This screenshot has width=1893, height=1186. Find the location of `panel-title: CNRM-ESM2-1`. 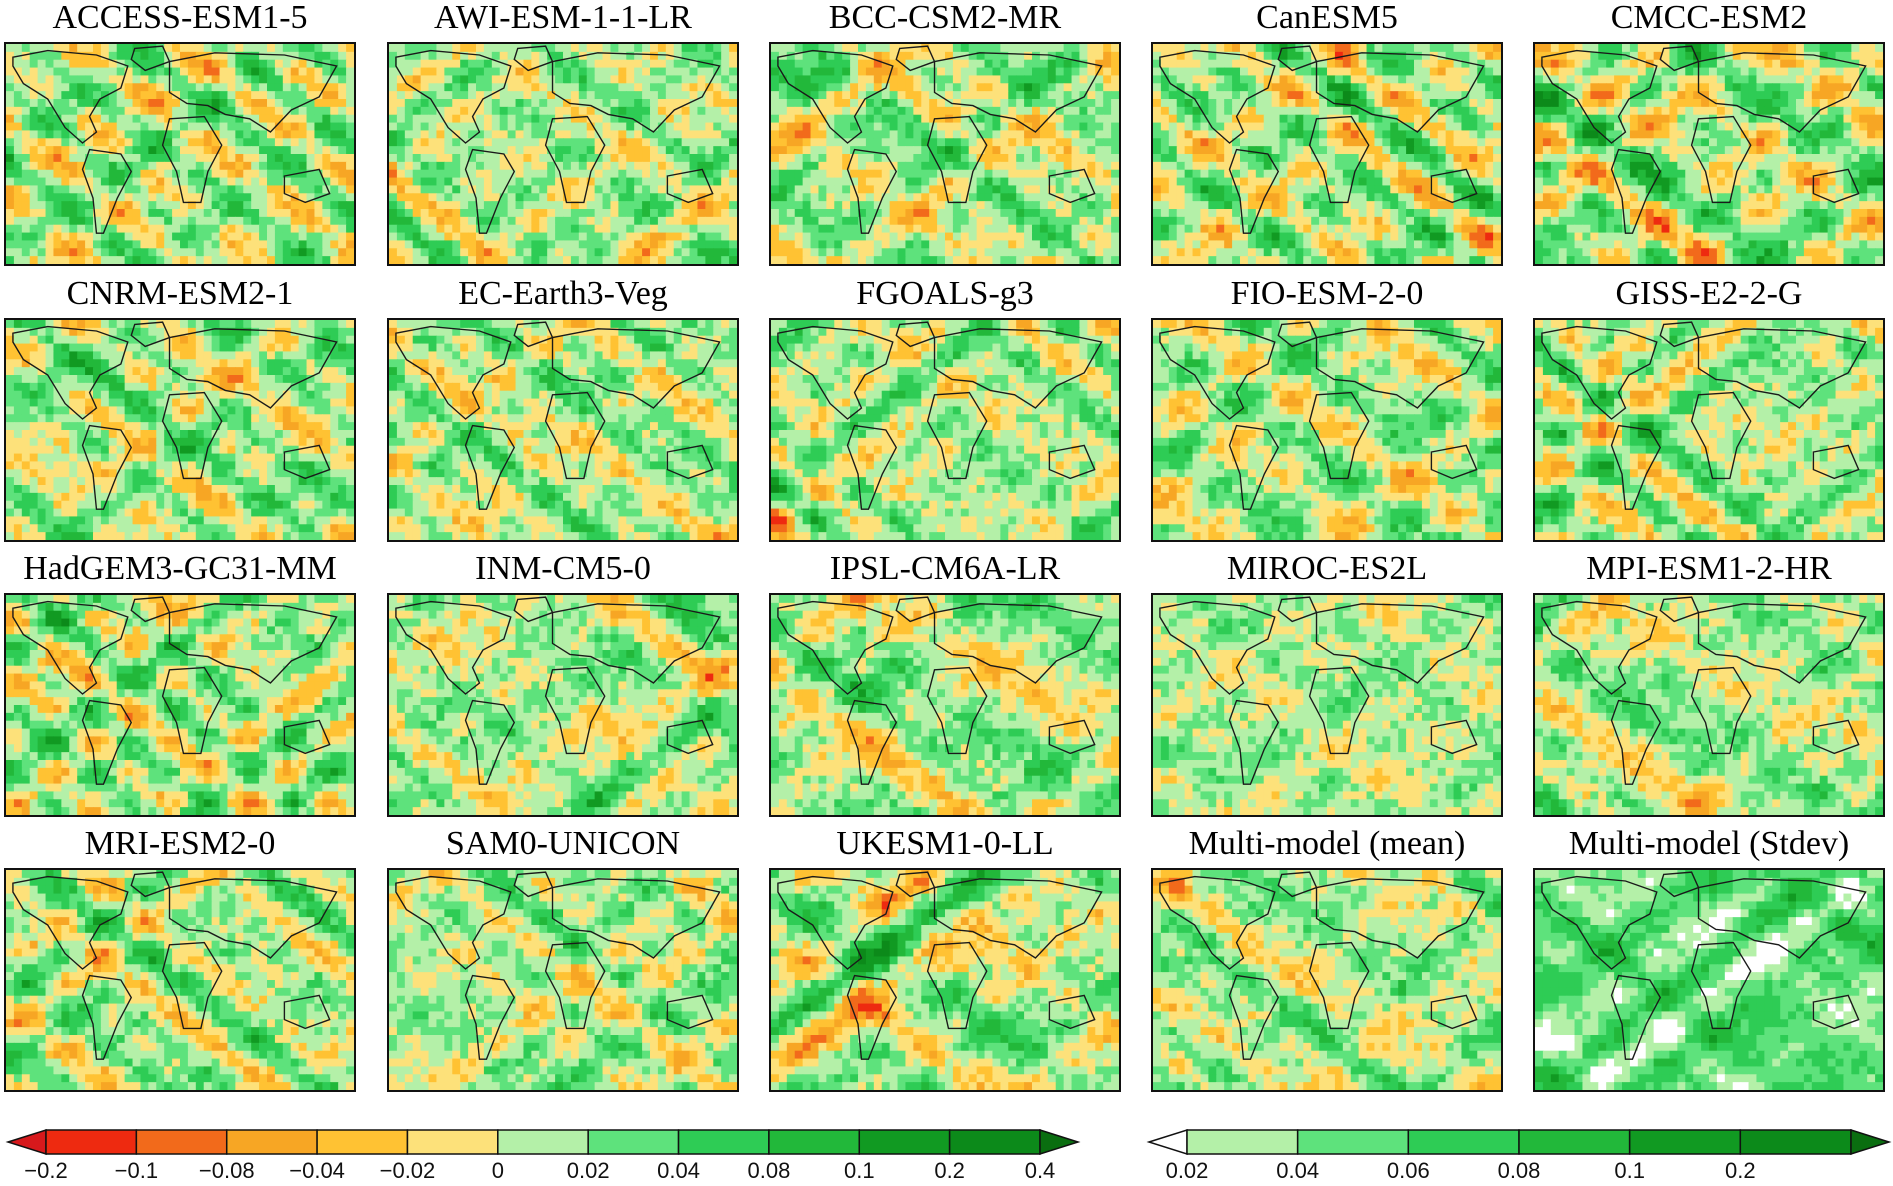

panel-title: CNRM-ESM2-1 is located at coordinates (188, 294).